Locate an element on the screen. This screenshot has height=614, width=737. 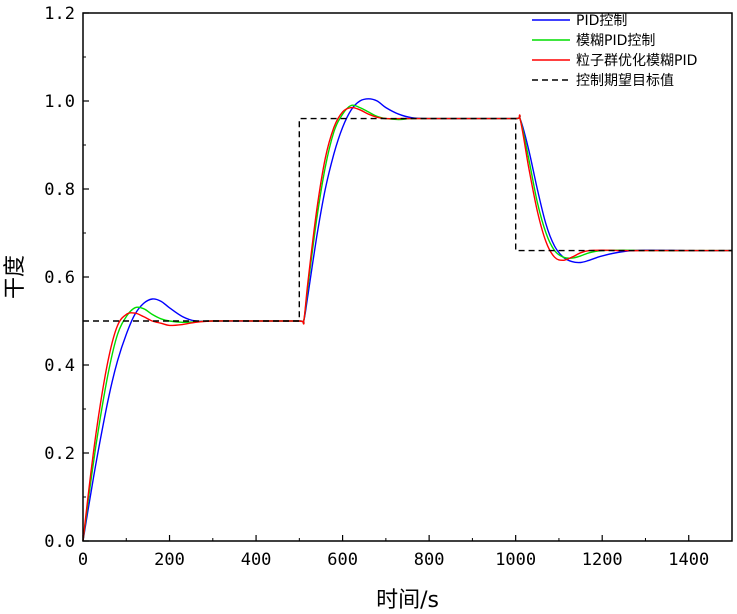
x-tick-label: 1200 is located at coordinates (602, 560).